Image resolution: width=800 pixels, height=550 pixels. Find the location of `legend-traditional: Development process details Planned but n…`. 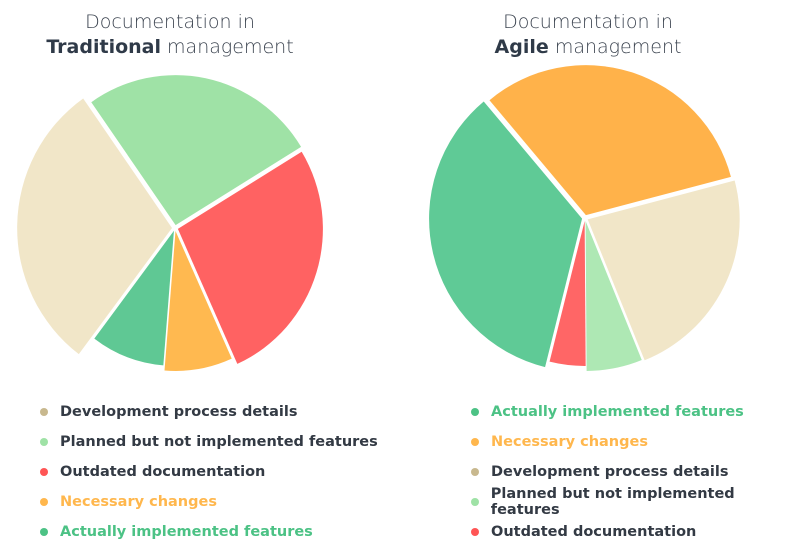

legend-traditional: Development process details Planned but n… is located at coordinates (209, 472).